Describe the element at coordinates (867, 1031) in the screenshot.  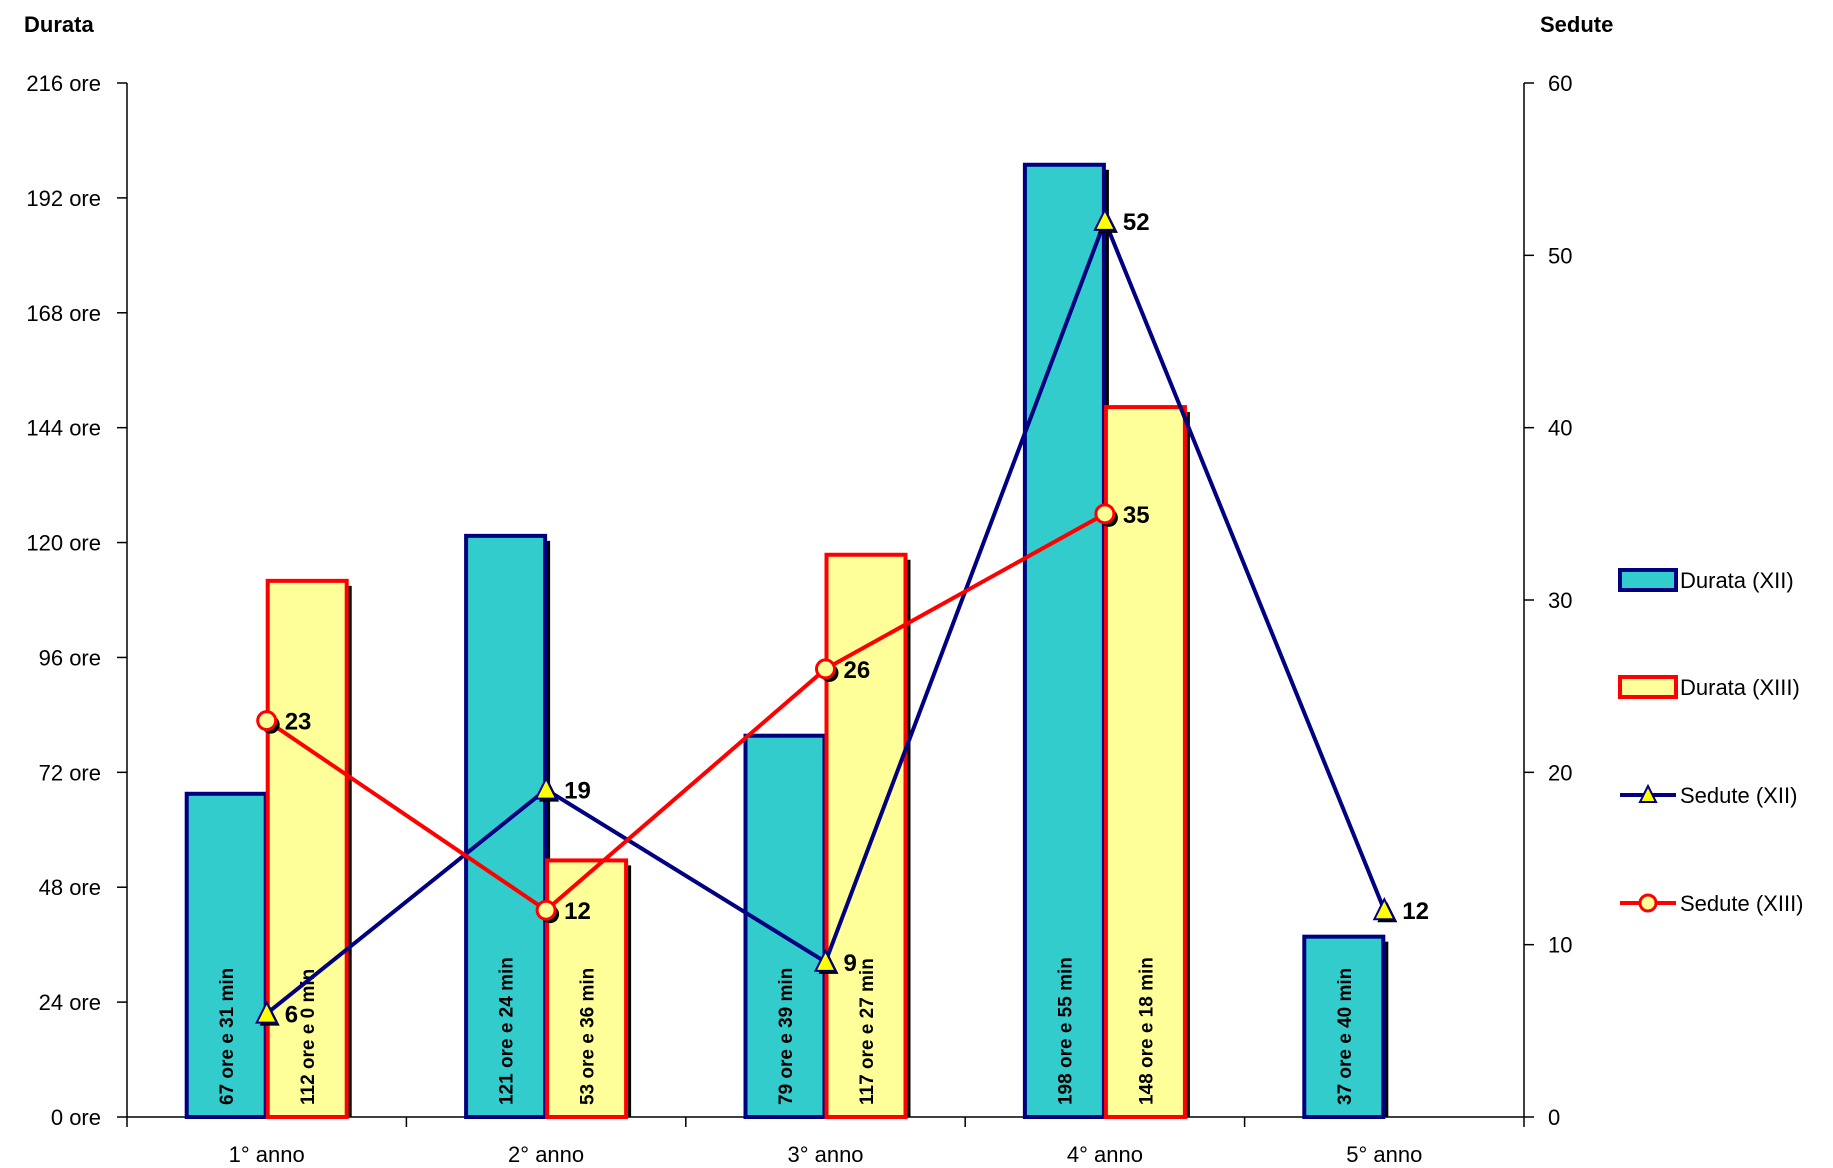
I see `bar-value-label: 117 ore e 27 min` at that location.